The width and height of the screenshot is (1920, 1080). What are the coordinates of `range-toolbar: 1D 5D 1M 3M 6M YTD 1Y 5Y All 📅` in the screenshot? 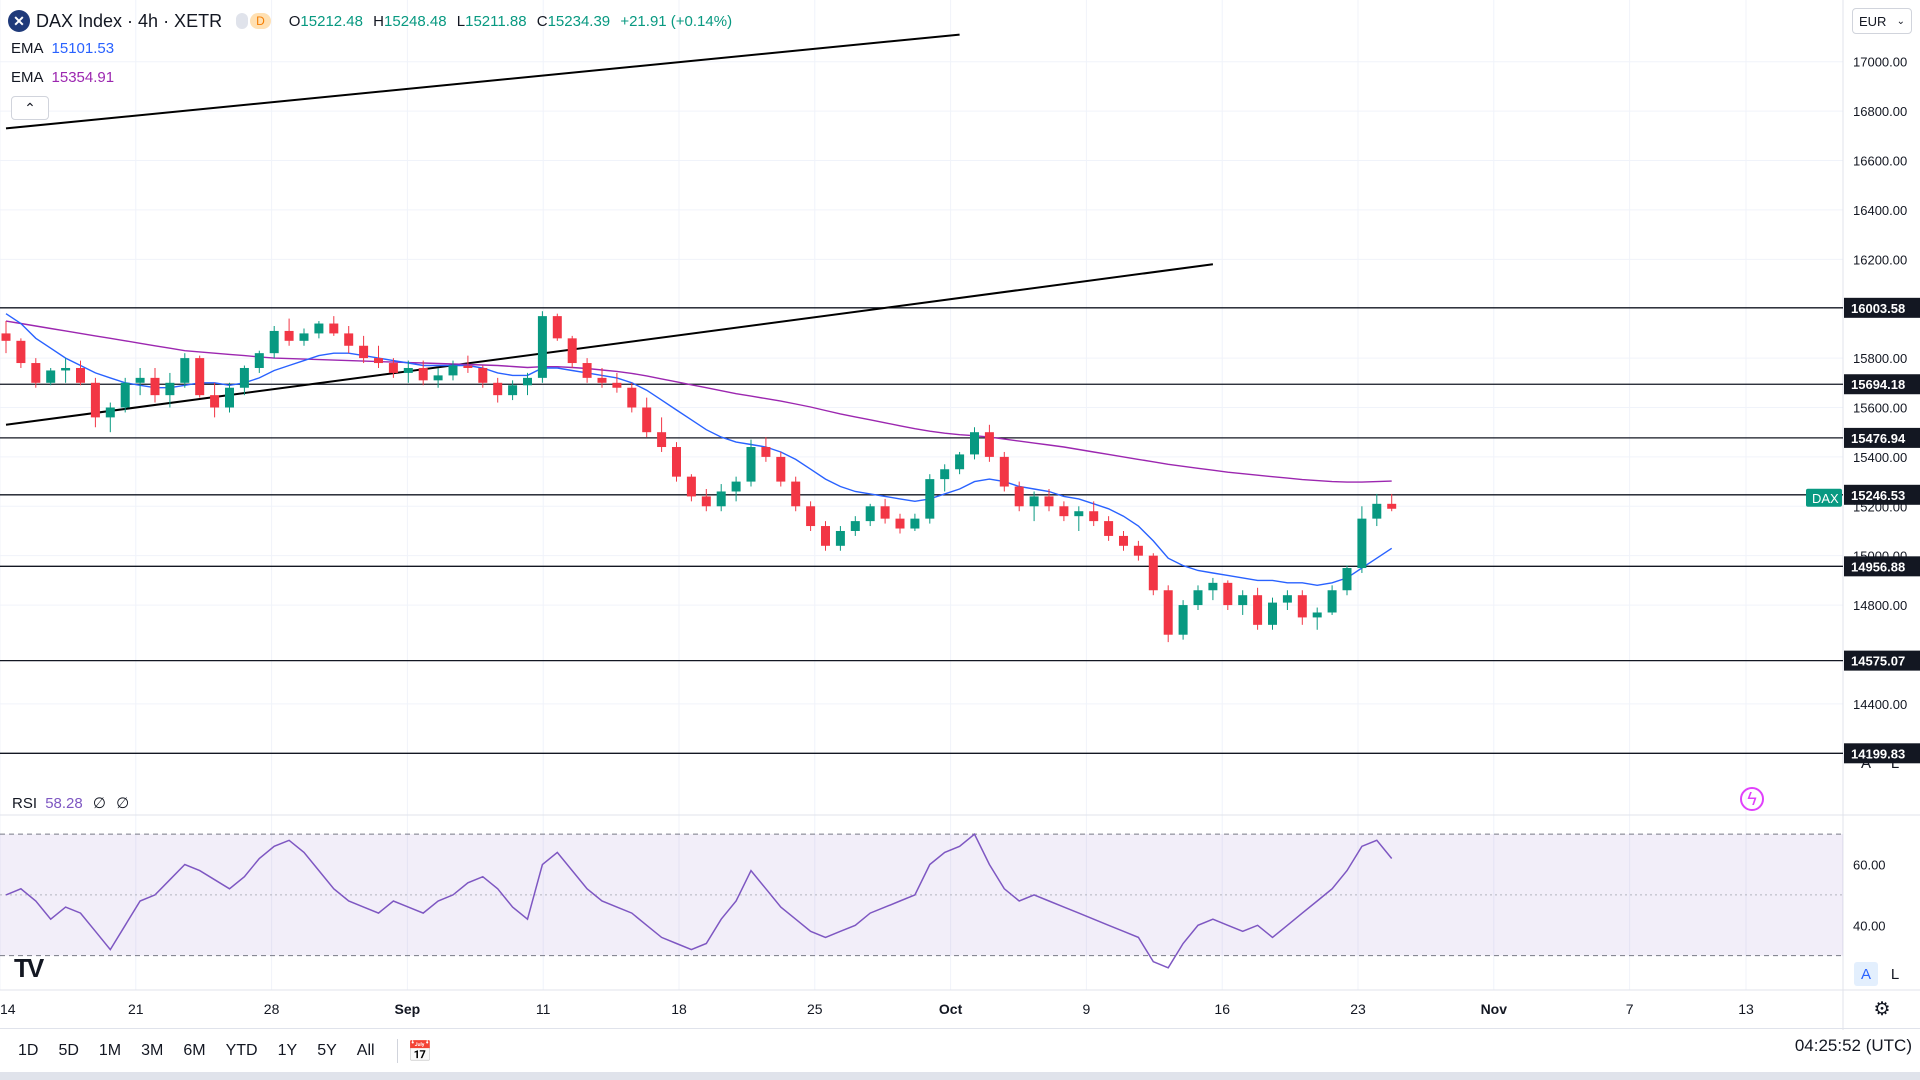 It's located at (960, 1050).